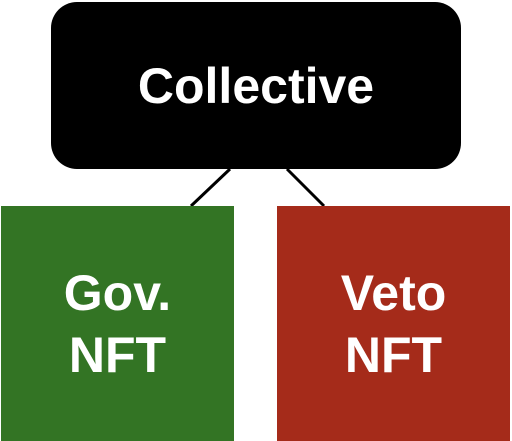 Image resolution: width=512 pixels, height=441 pixels. I want to click on collective-label: Collective, so click(256, 85).